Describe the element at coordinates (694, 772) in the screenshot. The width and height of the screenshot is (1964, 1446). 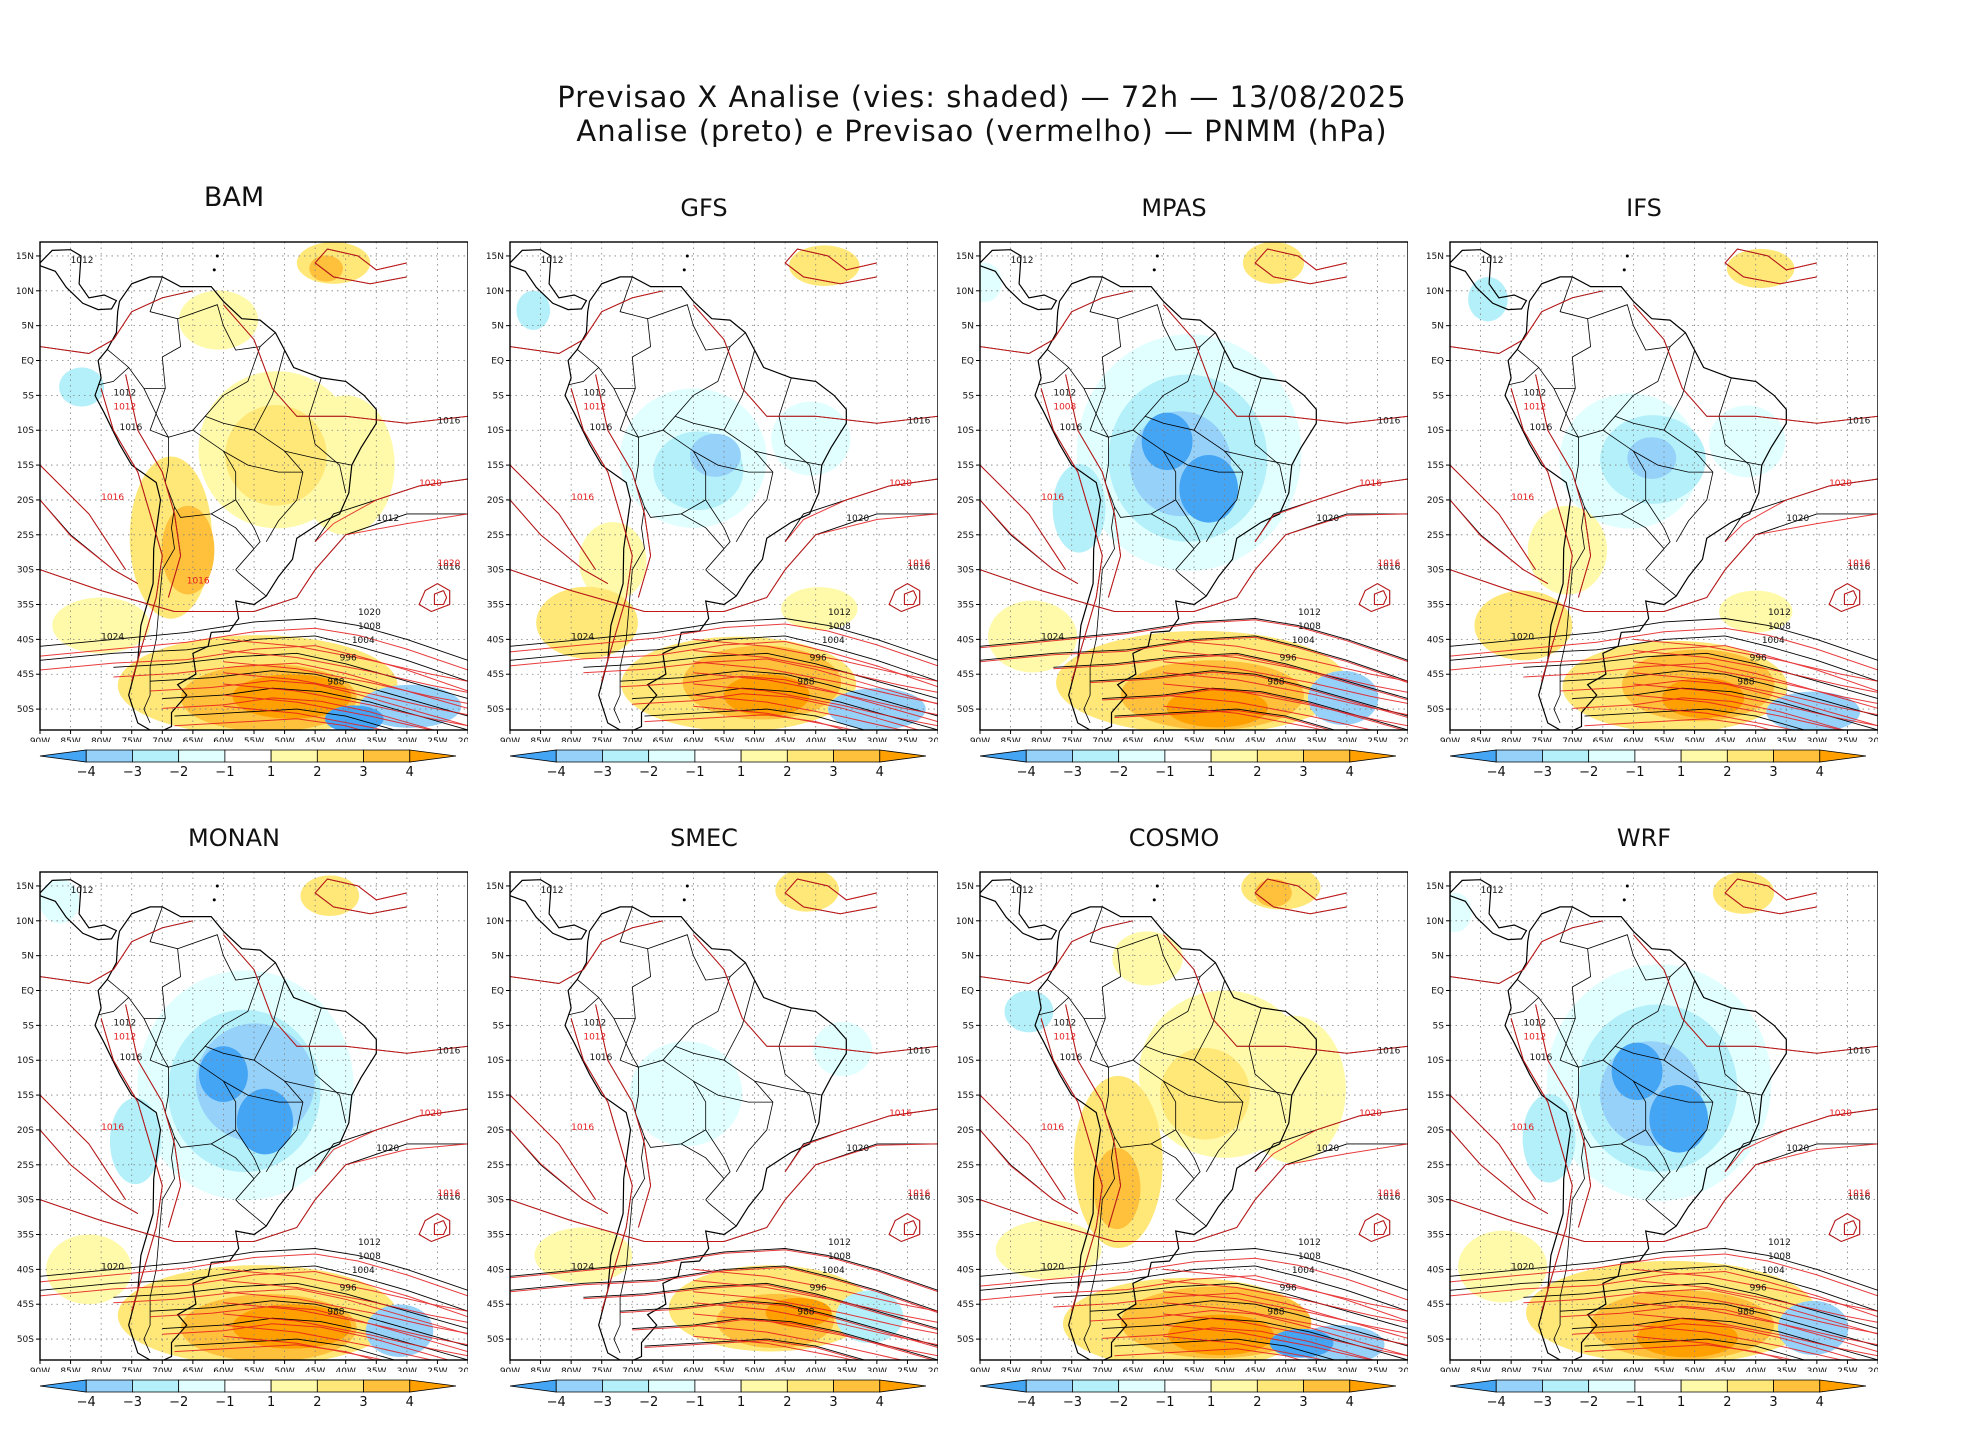
I see `colorbar-tick-label: −1` at that location.